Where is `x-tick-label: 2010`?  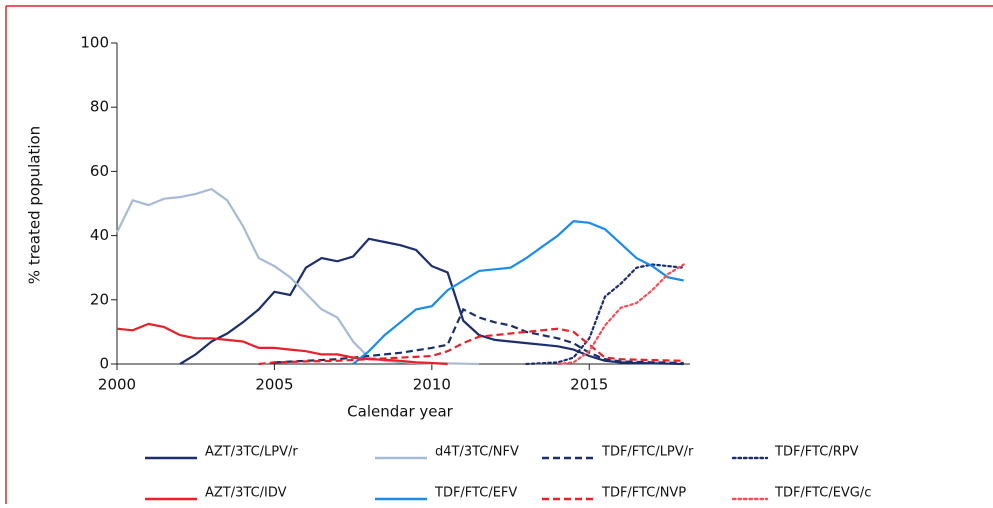 x-tick-label: 2010 is located at coordinates (432, 385).